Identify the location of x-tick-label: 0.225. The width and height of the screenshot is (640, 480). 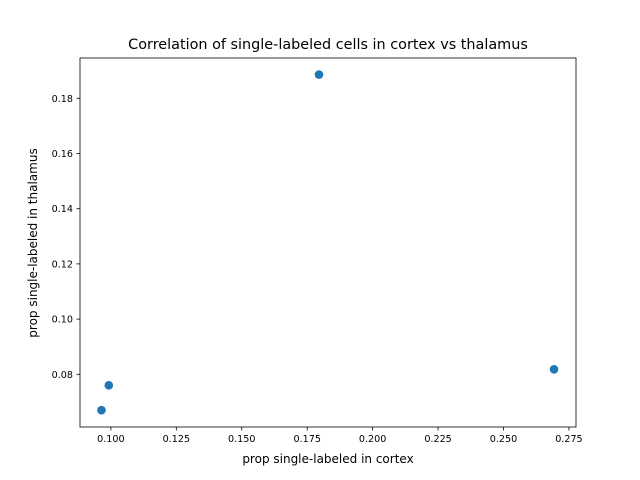
(437, 439).